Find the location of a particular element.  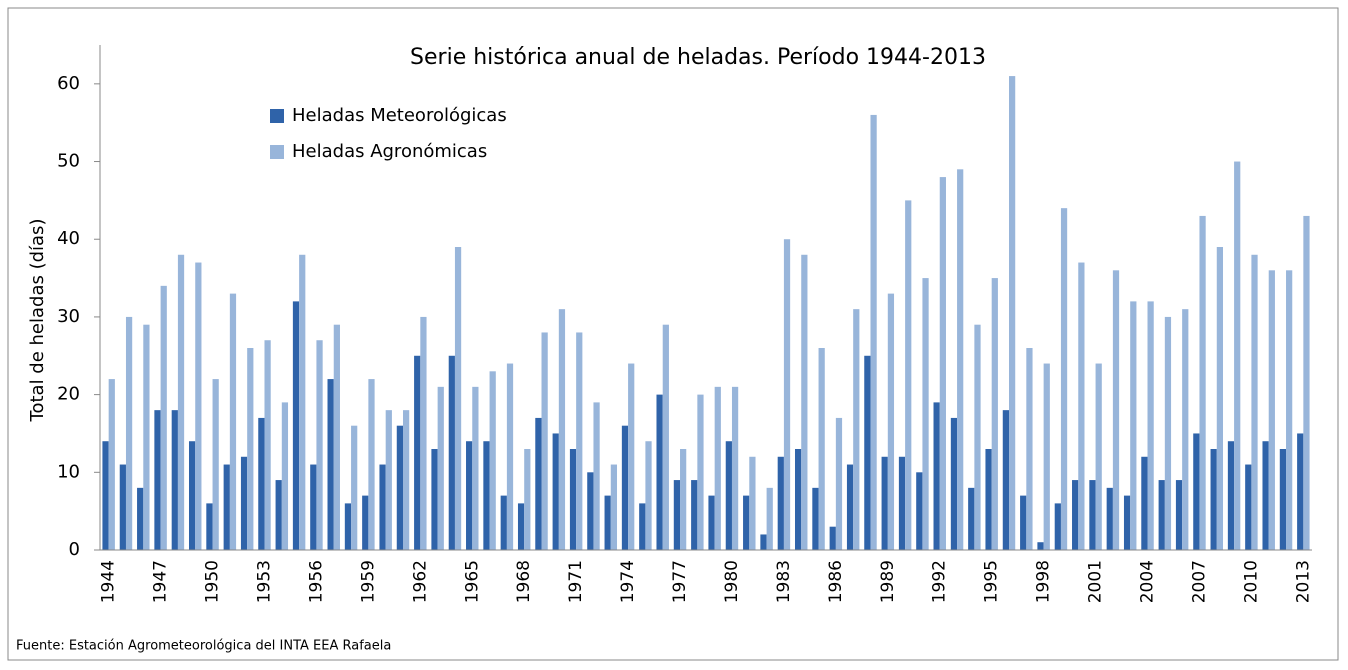

x-tick-label: 1950 is located at coordinates (213, 581).